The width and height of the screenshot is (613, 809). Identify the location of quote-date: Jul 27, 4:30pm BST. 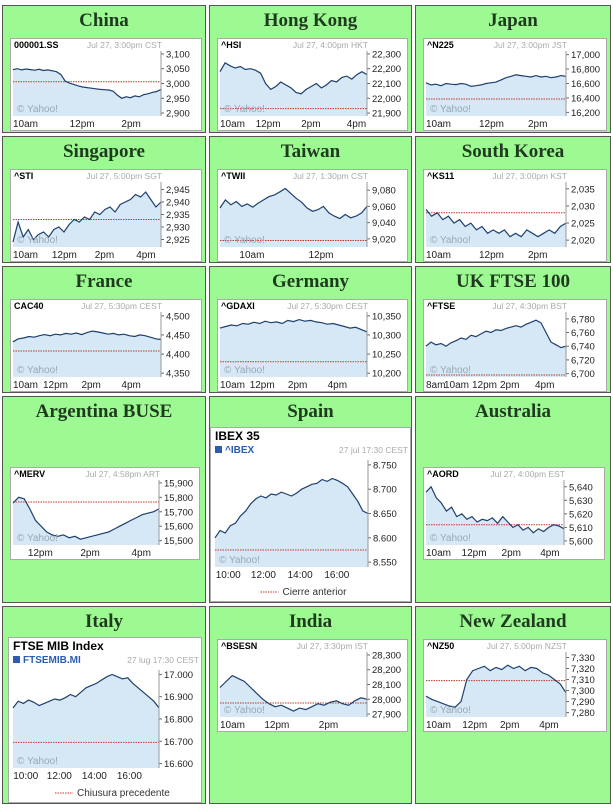
(529, 306).